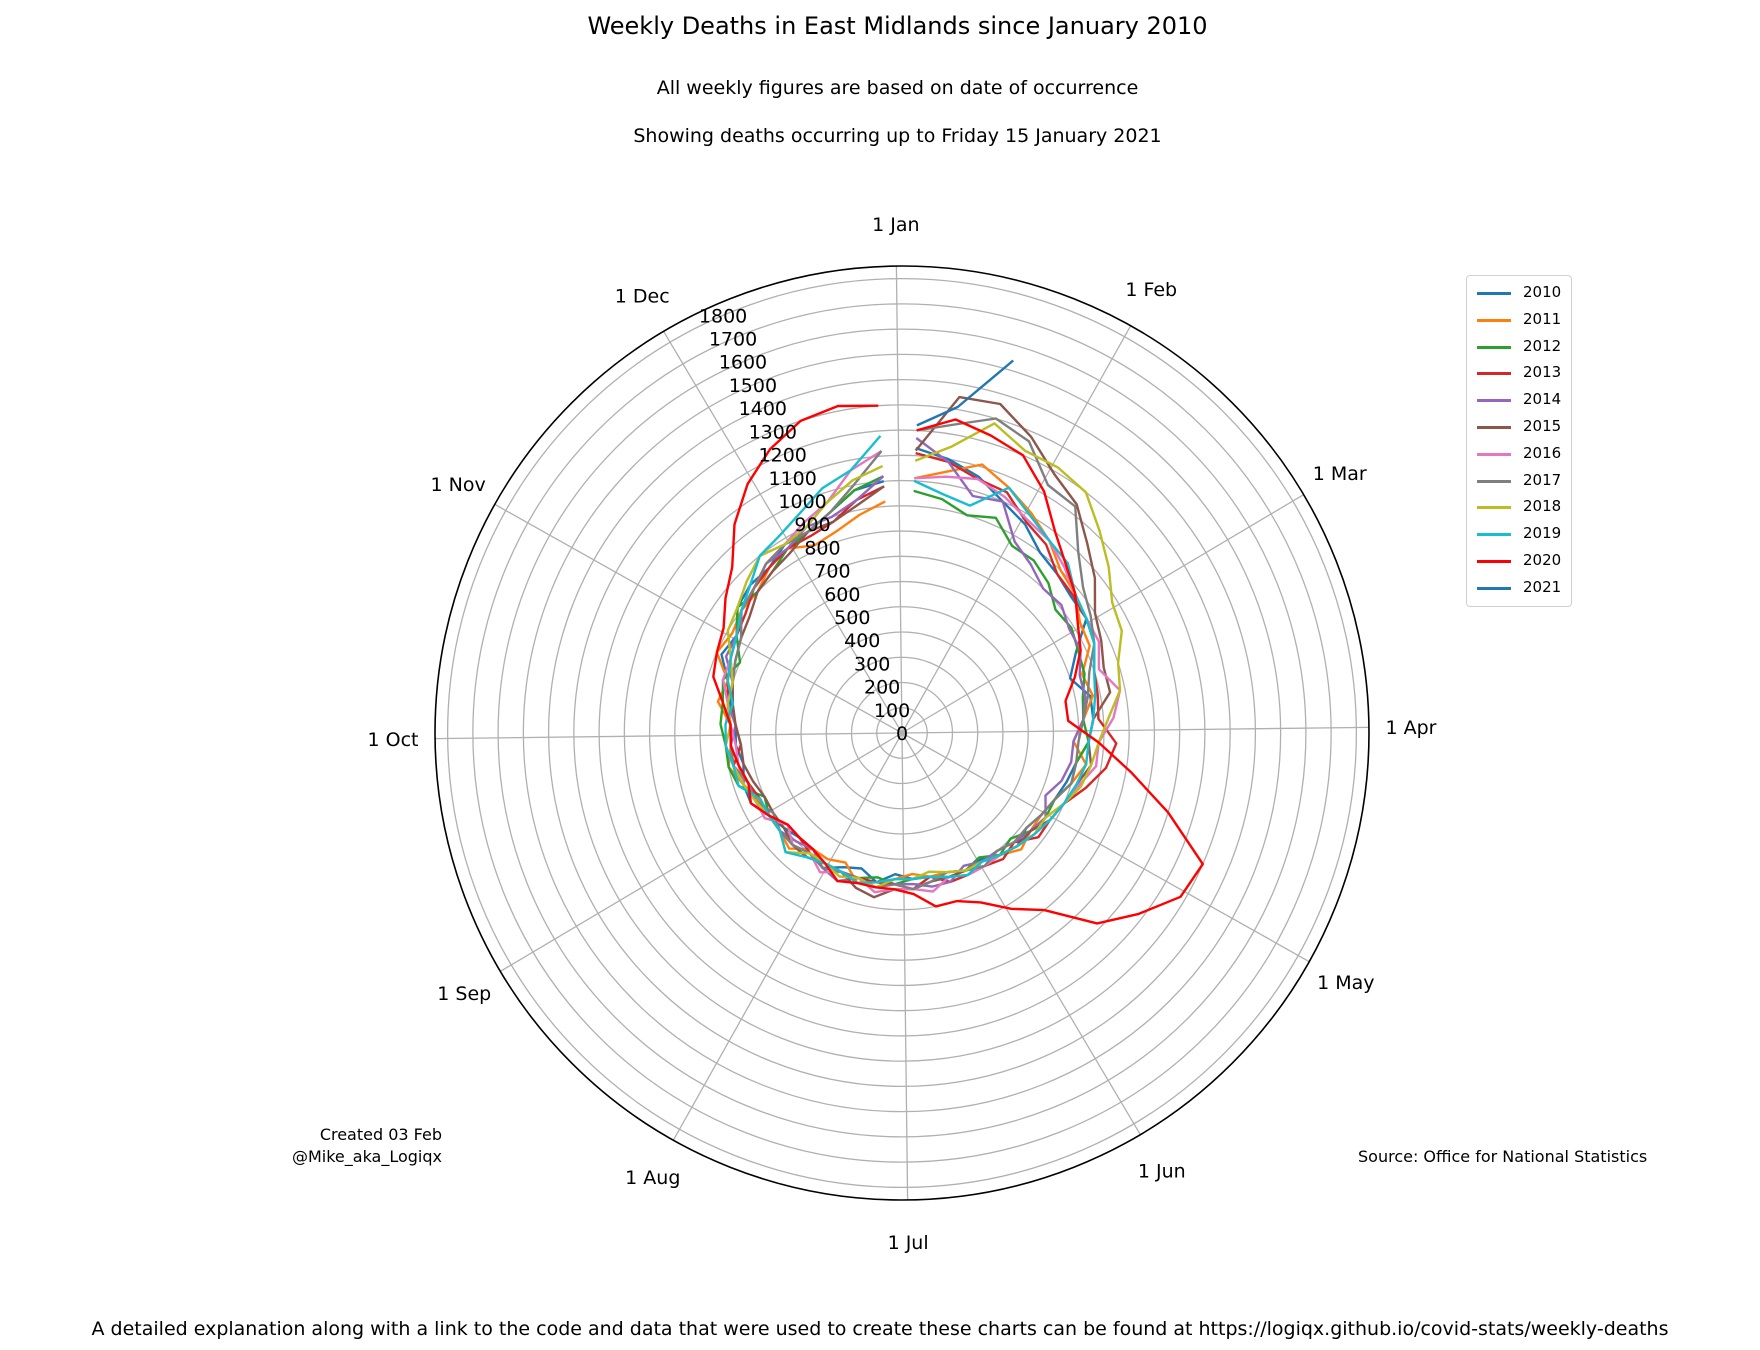 The height and width of the screenshot is (1350, 1760). What do you see at coordinates (1519, 507) in the screenshot?
I see `legend-item-2018: 2018` at bounding box center [1519, 507].